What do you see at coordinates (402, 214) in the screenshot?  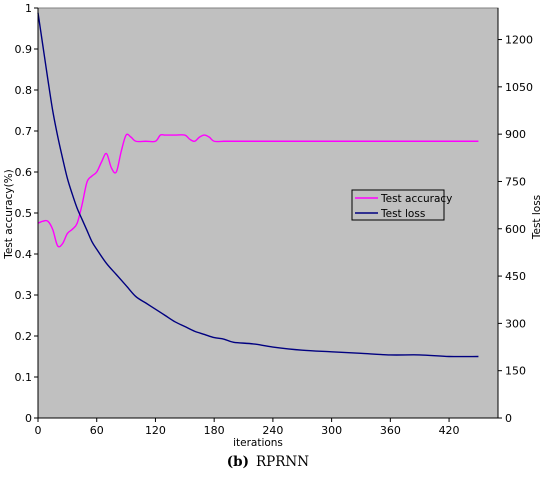 I see `legend-label-test-loss: Test loss` at bounding box center [402, 214].